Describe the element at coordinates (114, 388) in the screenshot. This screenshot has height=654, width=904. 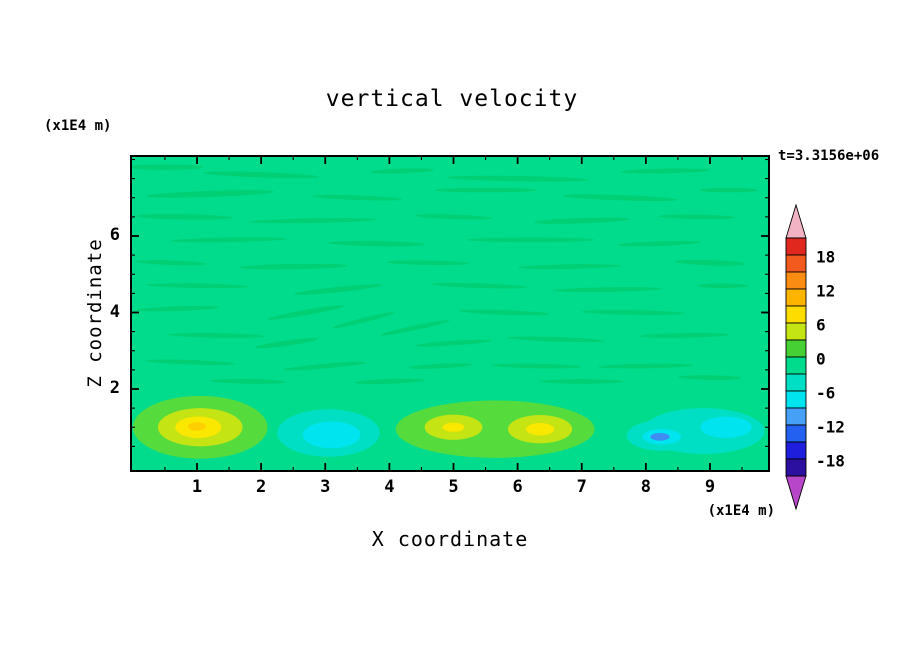
I see `y-tick-label: 2` at that location.